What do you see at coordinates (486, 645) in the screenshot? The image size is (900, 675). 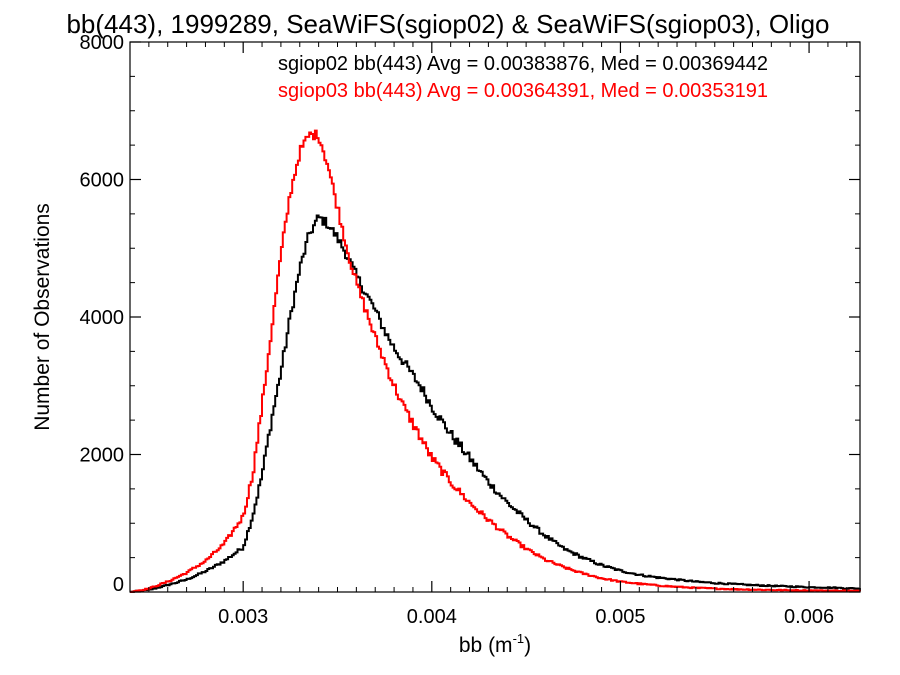 I see `x-axis-label-base: bb (m` at bounding box center [486, 645].